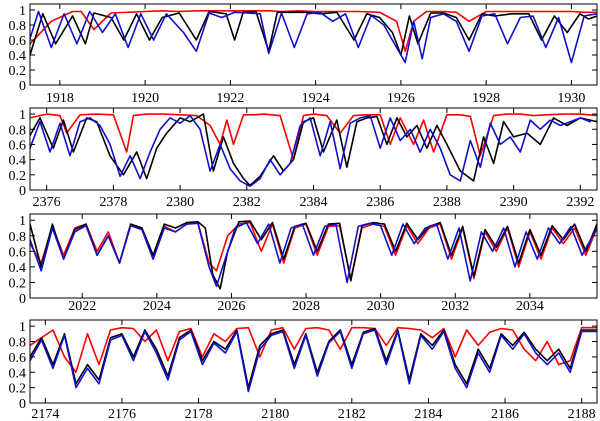 The height and width of the screenshot is (421, 600). What do you see at coordinates (428, 414) in the screenshot?
I see `x-tick-label: 2184` at bounding box center [428, 414].